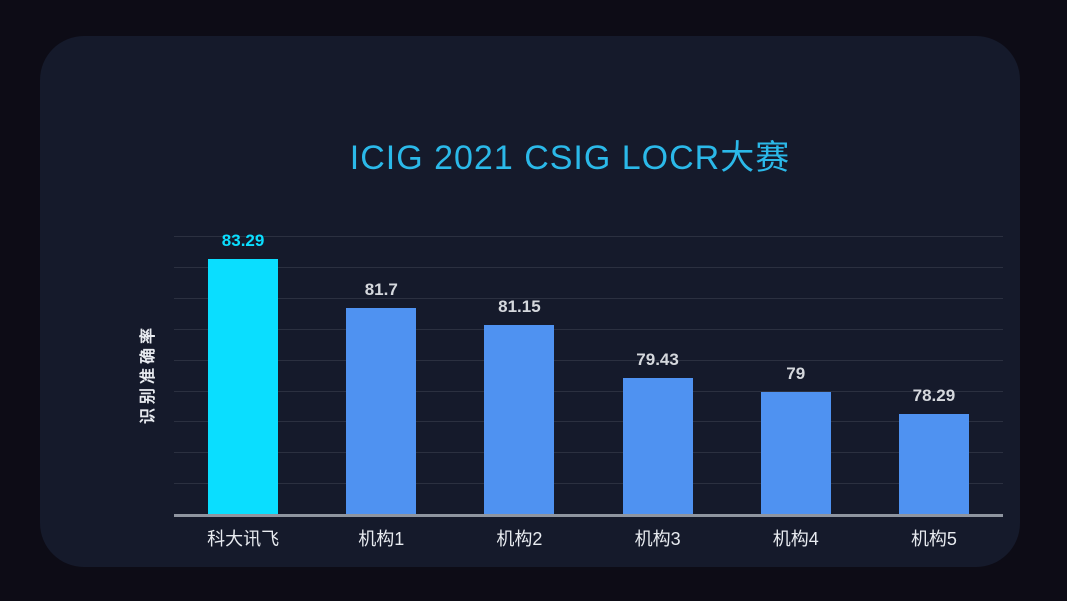 This screenshot has width=1067, height=601. Describe the element at coordinates (381, 539) in the screenshot. I see `x-axis-label-机构1: 机构1` at that location.